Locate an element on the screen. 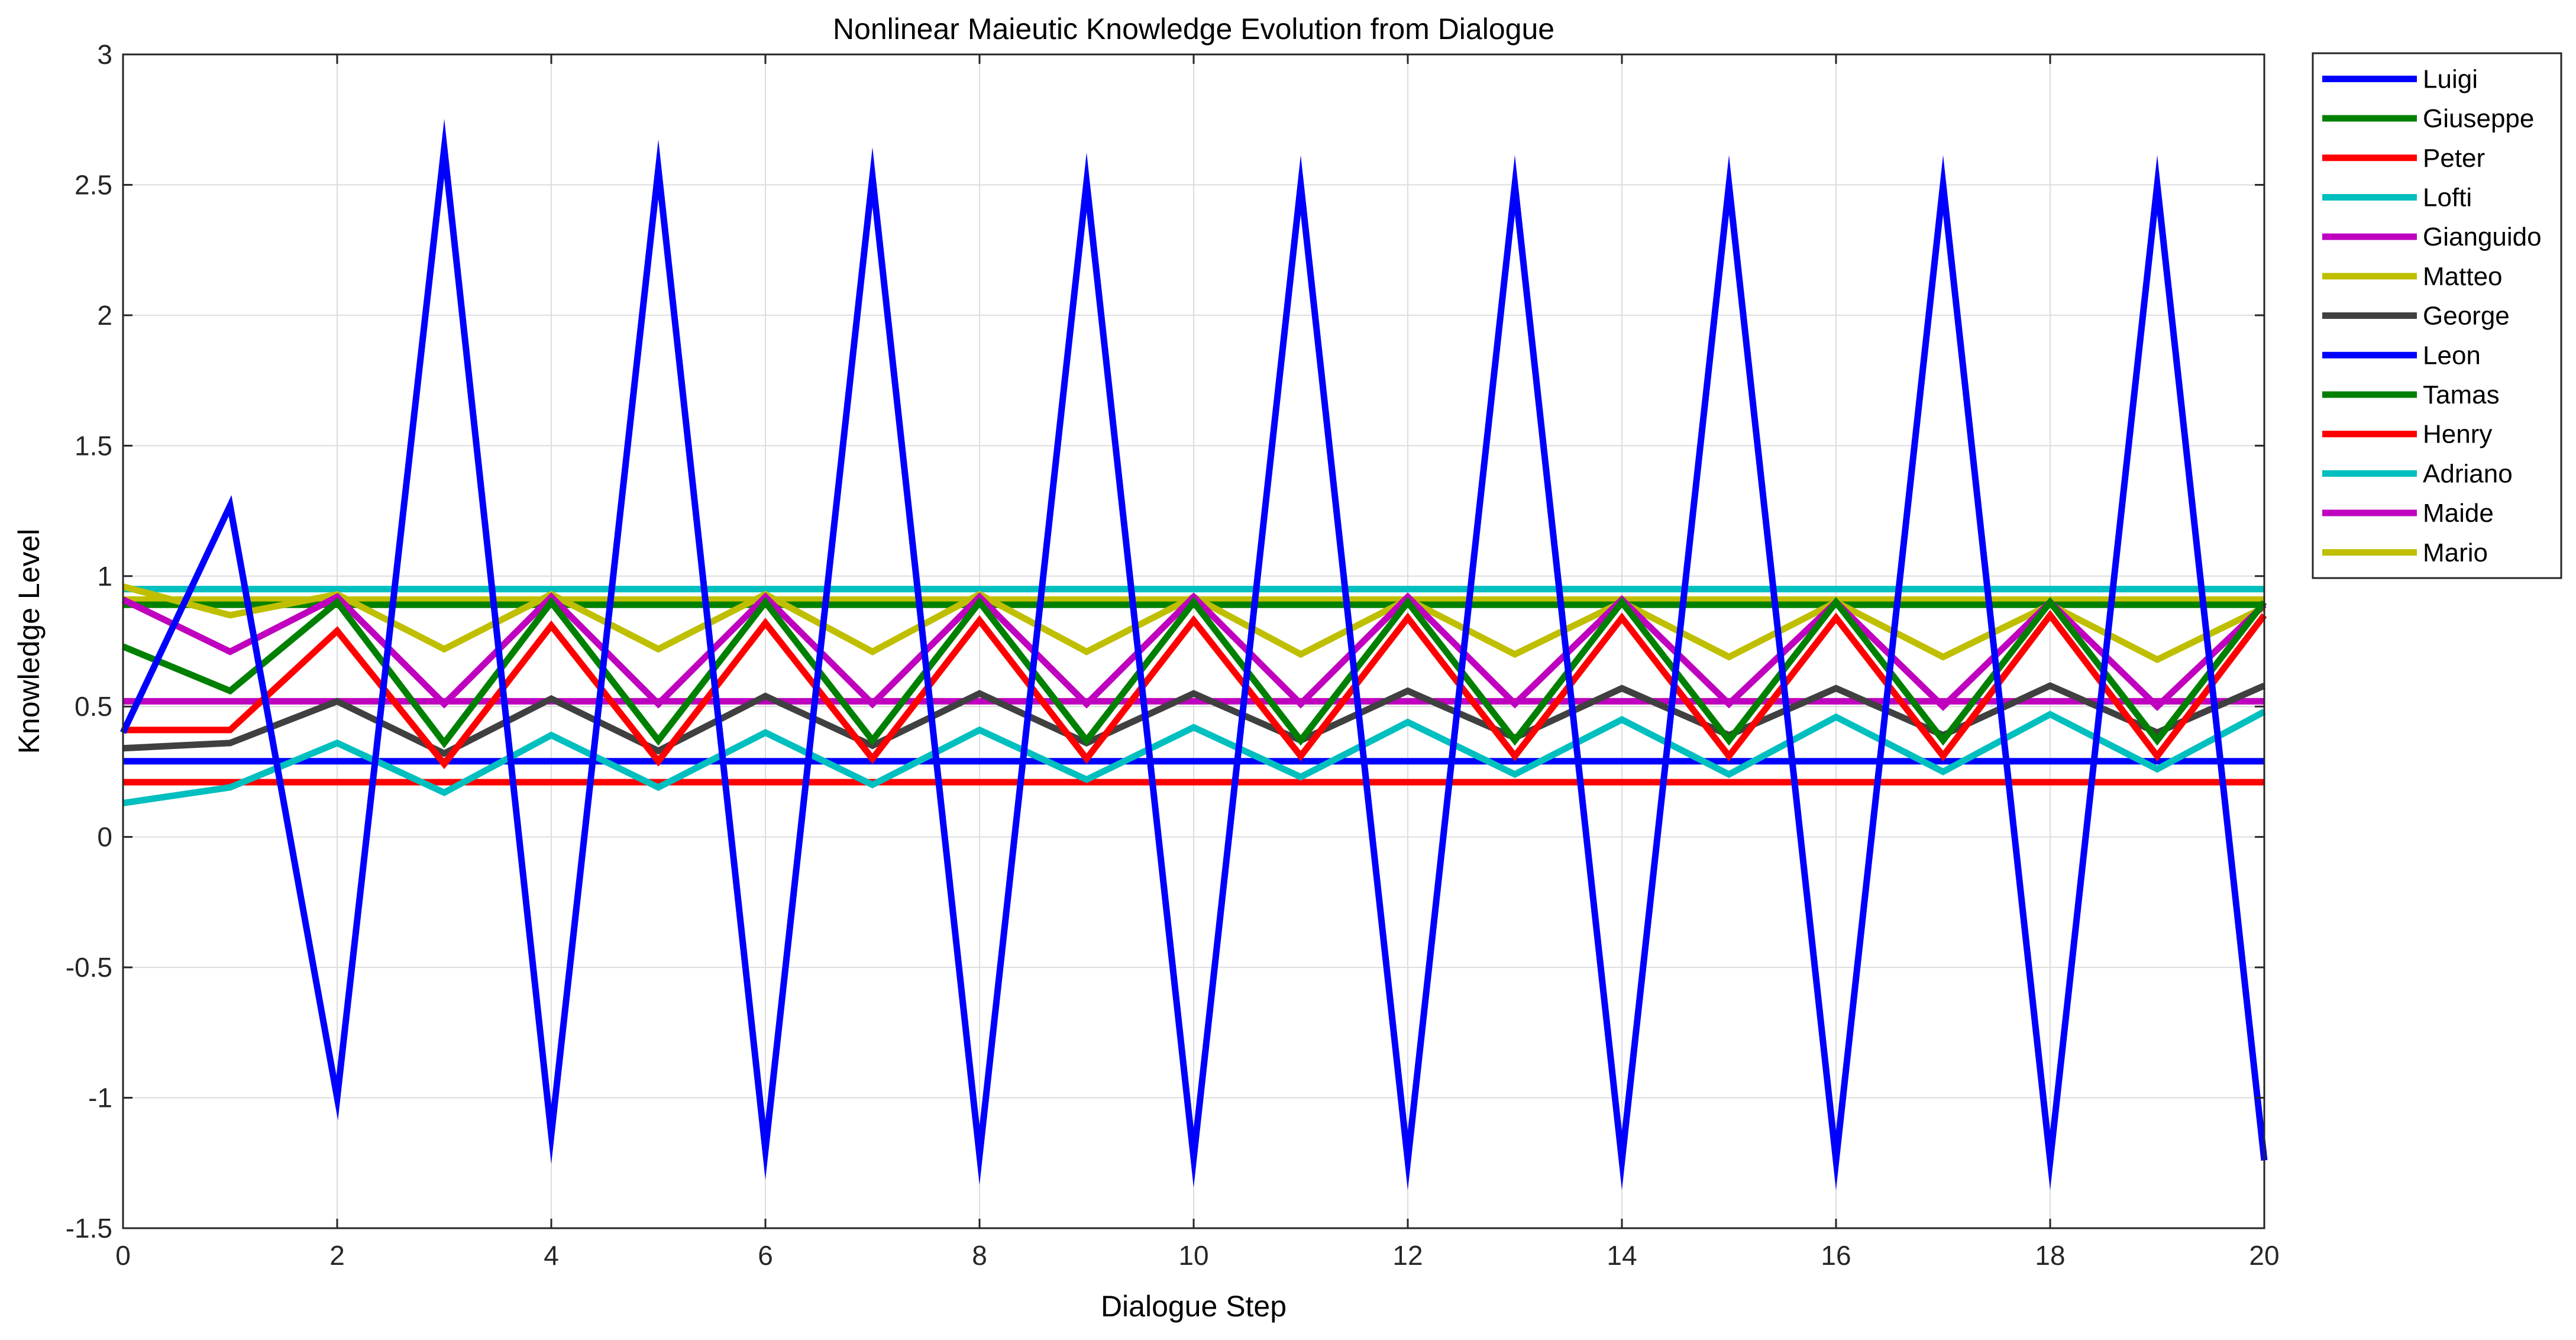  y-tick-label: -1 is located at coordinates (100, 1098).